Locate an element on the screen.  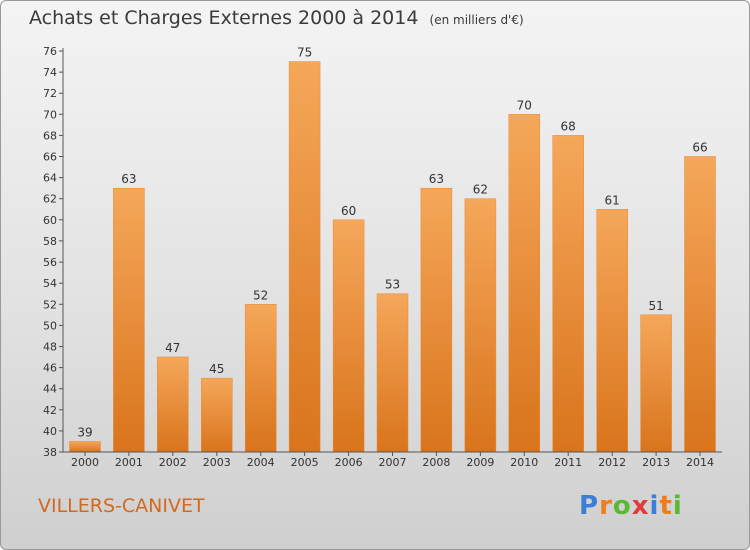
x-tick-label-2012: 2012 is located at coordinates (612, 462).